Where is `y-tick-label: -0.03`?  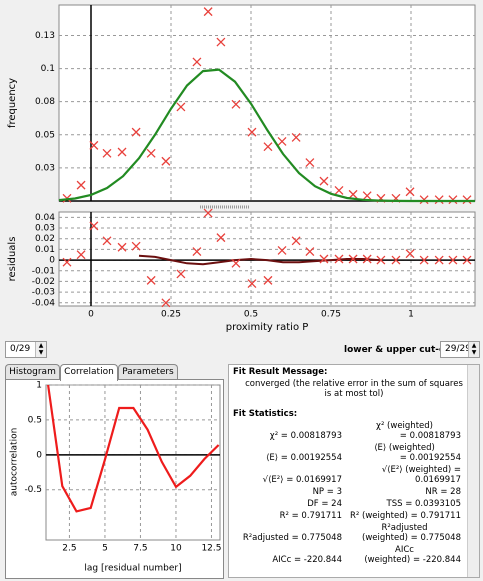
y-tick-label: -0.03 is located at coordinates (43, 293).